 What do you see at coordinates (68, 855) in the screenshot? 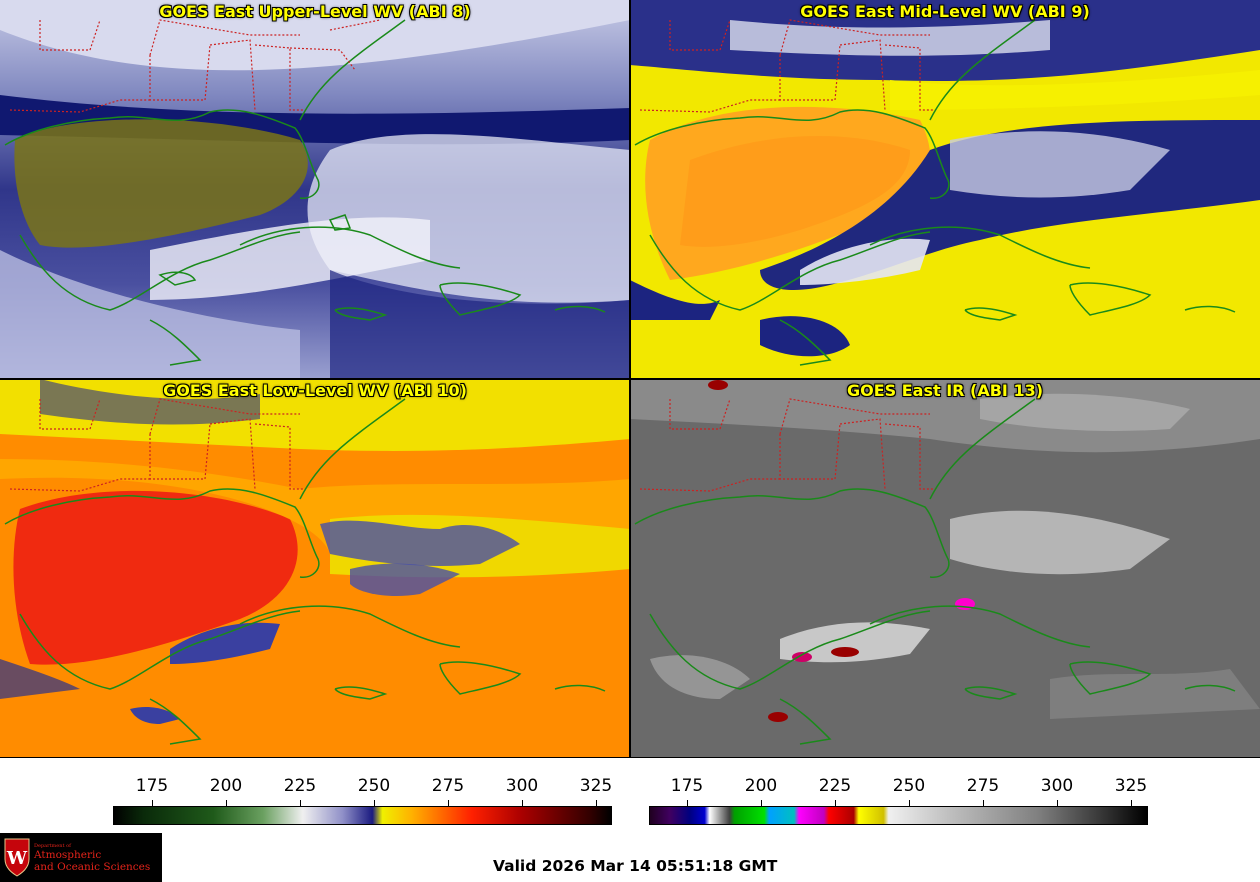
I see `logo-line1: Atmospheric` at bounding box center [68, 855].